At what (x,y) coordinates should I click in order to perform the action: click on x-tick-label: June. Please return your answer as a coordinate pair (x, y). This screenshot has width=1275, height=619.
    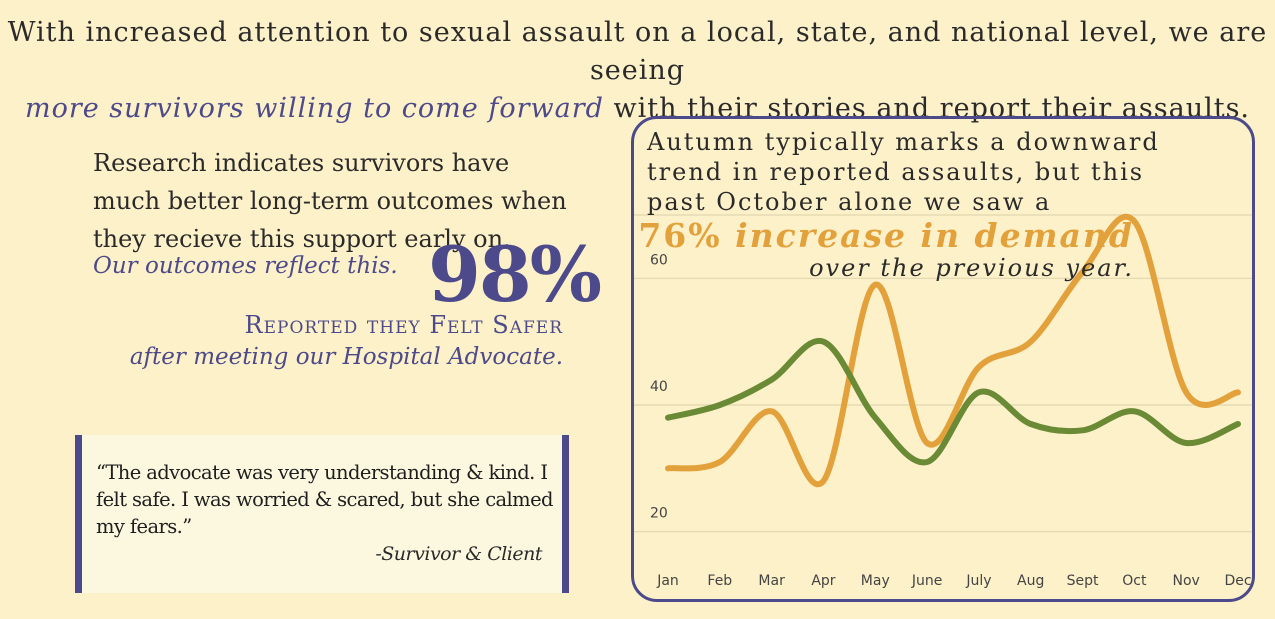
    Looking at the image, I should click on (927, 581).